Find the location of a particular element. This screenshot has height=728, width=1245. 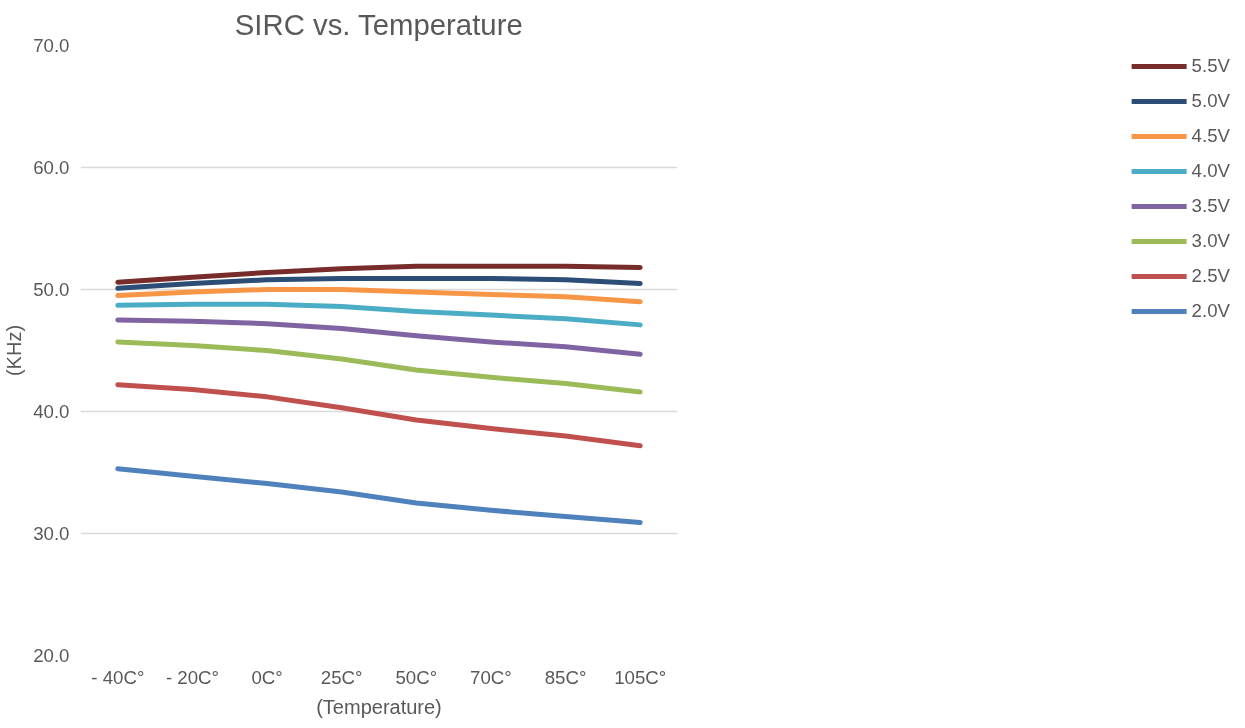

chart-title: SIRC vs. Temperature is located at coordinates (378, 24).